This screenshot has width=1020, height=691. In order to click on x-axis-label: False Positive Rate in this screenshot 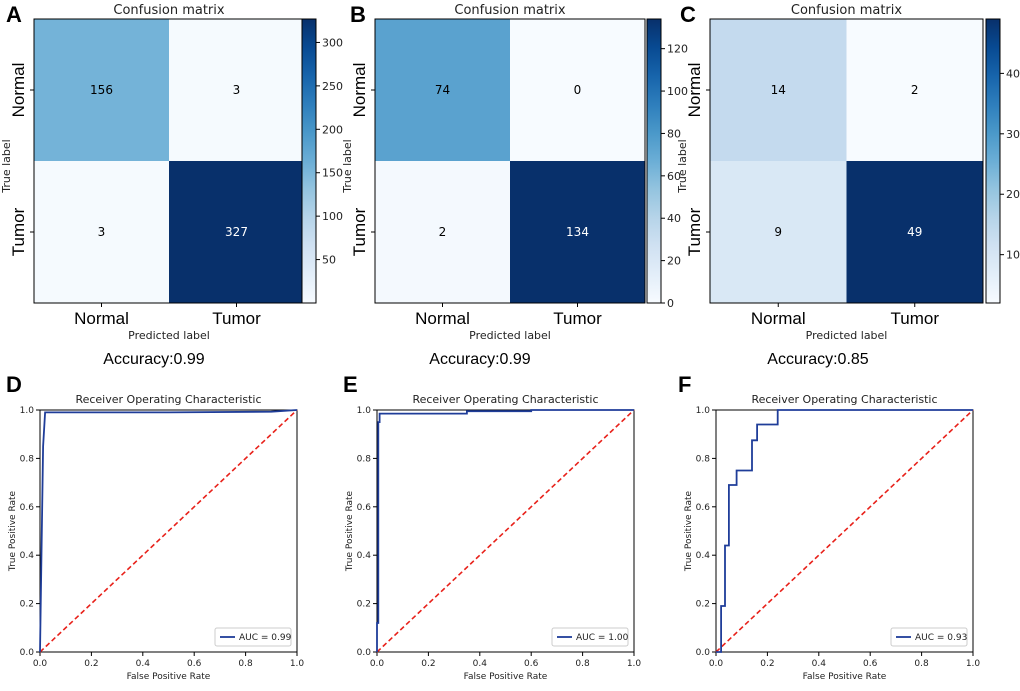, I will do `click(845, 677)`.